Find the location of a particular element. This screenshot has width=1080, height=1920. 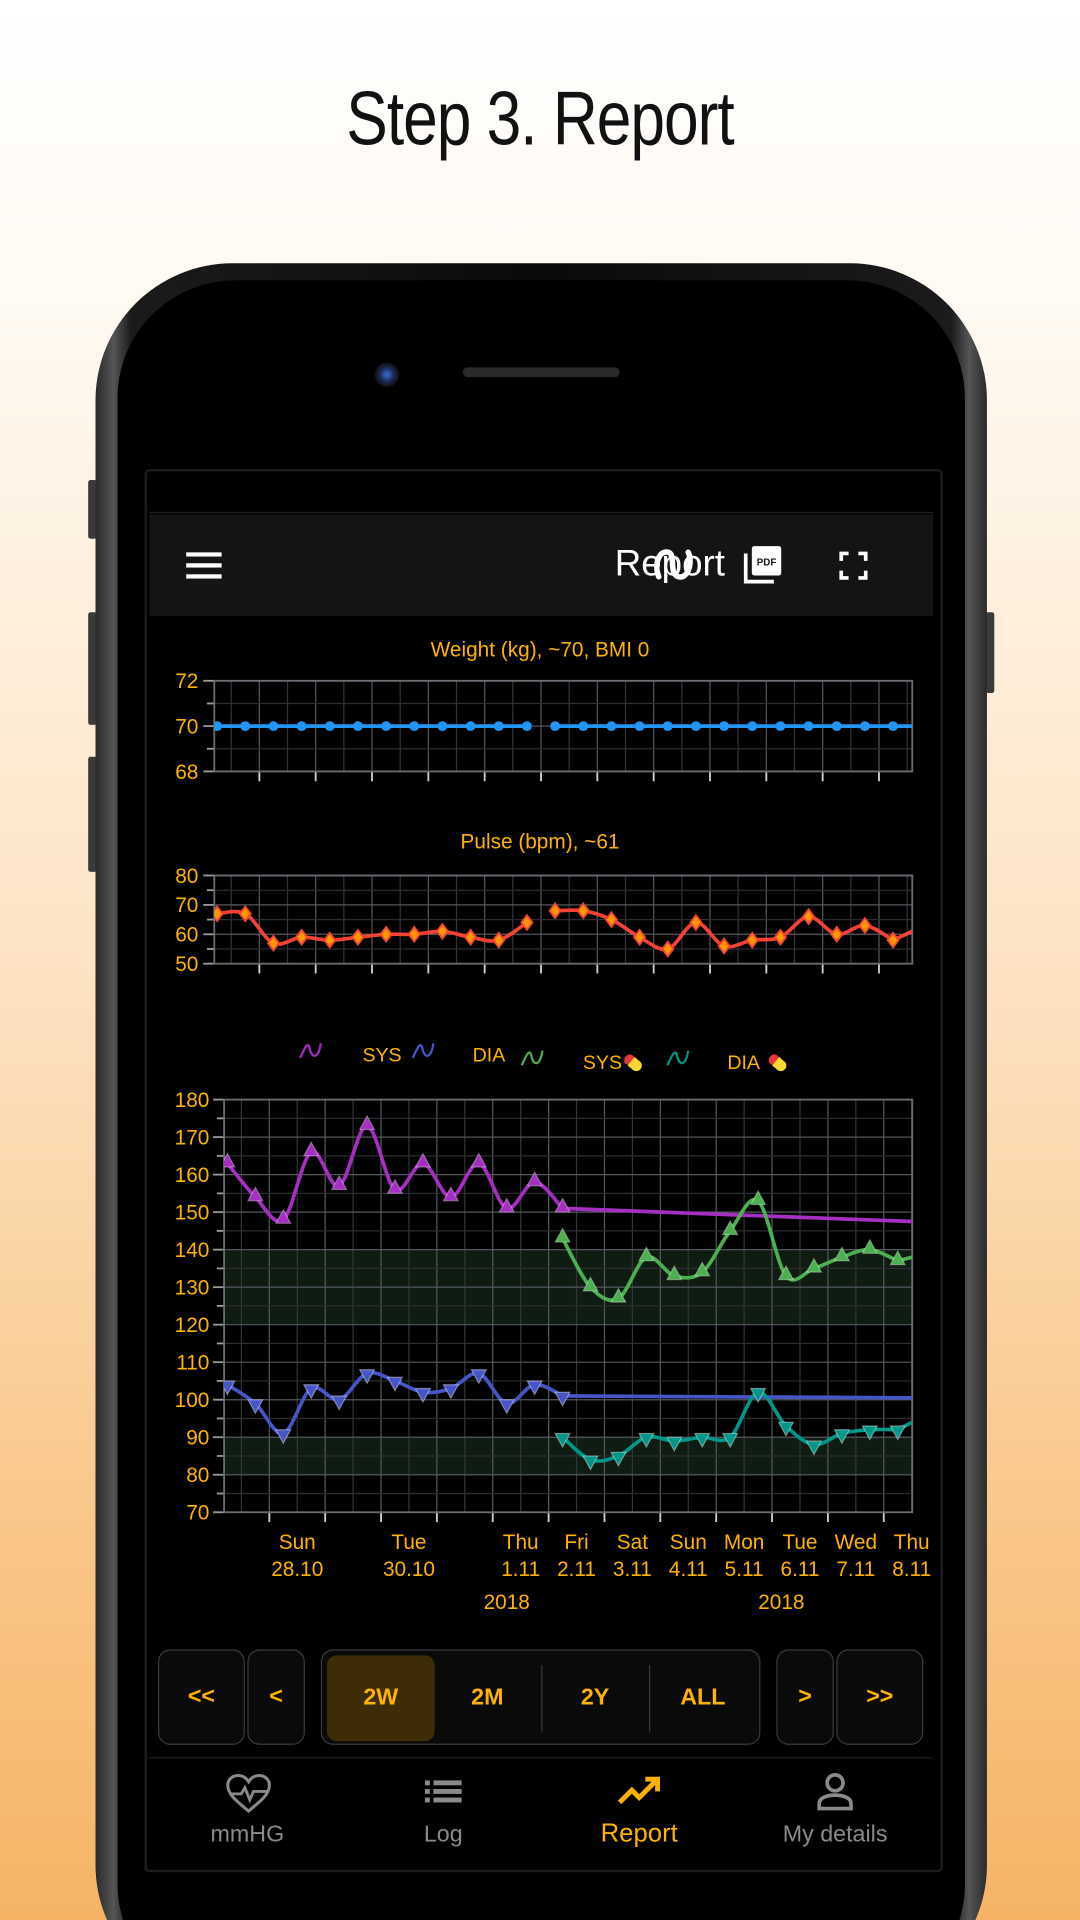

series-sys-medication is located at coordinates (733, 1246).